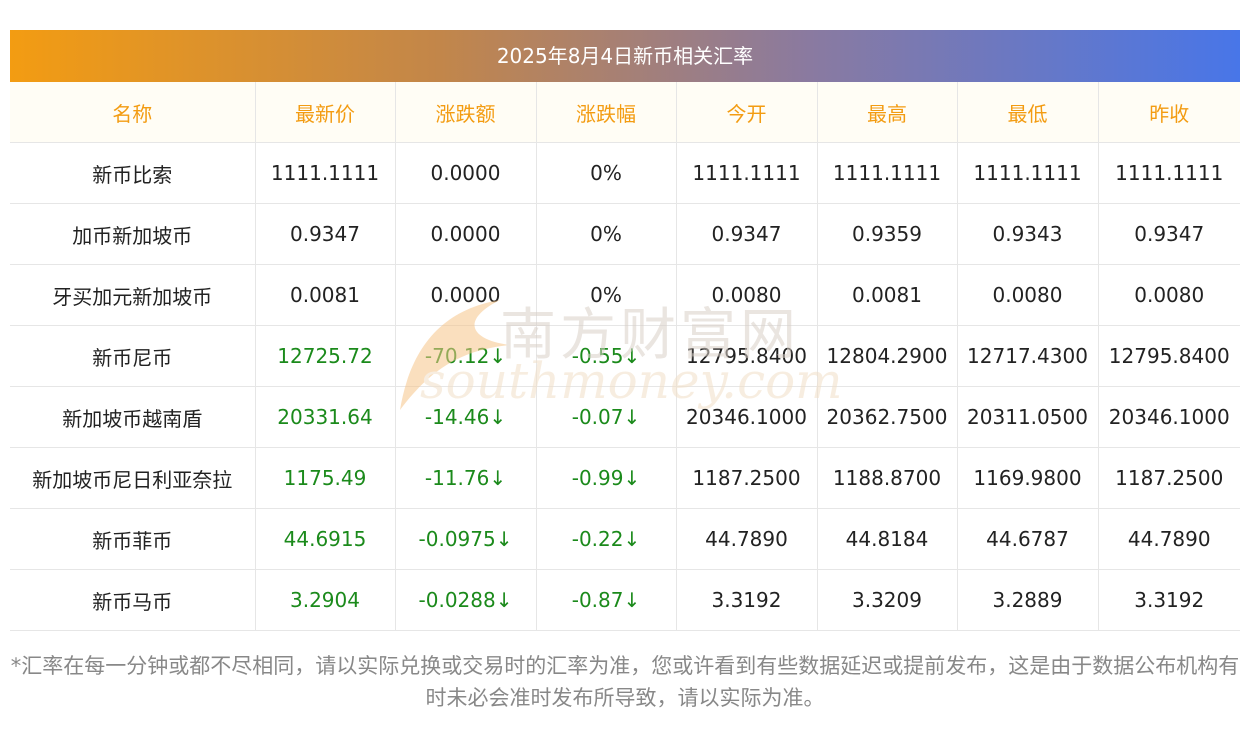 The width and height of the screenshot is (1250, 733). What do you see at coordinates (133, 356) in the screenshot?
I see `cell-name: 新币尼币` at bounding box center [133, 356].